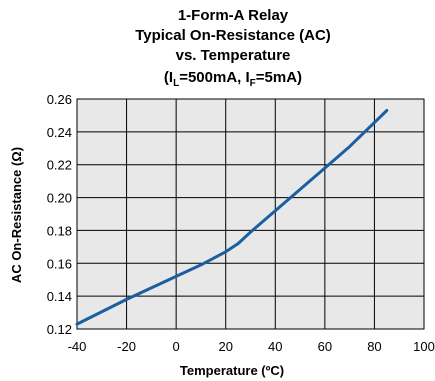 The height and width of the screenshot is (381, 435). Describe the element at coordinates (59, 296) in the screenshot. I see `y-tick-label: 0.14` at that location.